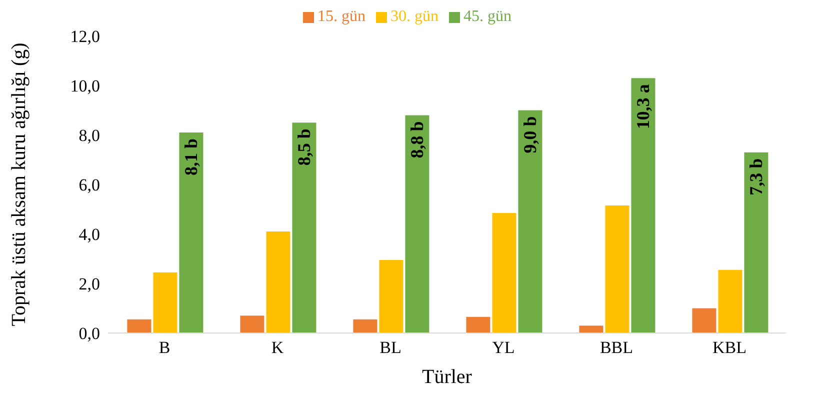 The height and width of the screenshot is (401, 814). I want to click on data-label: 8,8 b, so click(417, 139).